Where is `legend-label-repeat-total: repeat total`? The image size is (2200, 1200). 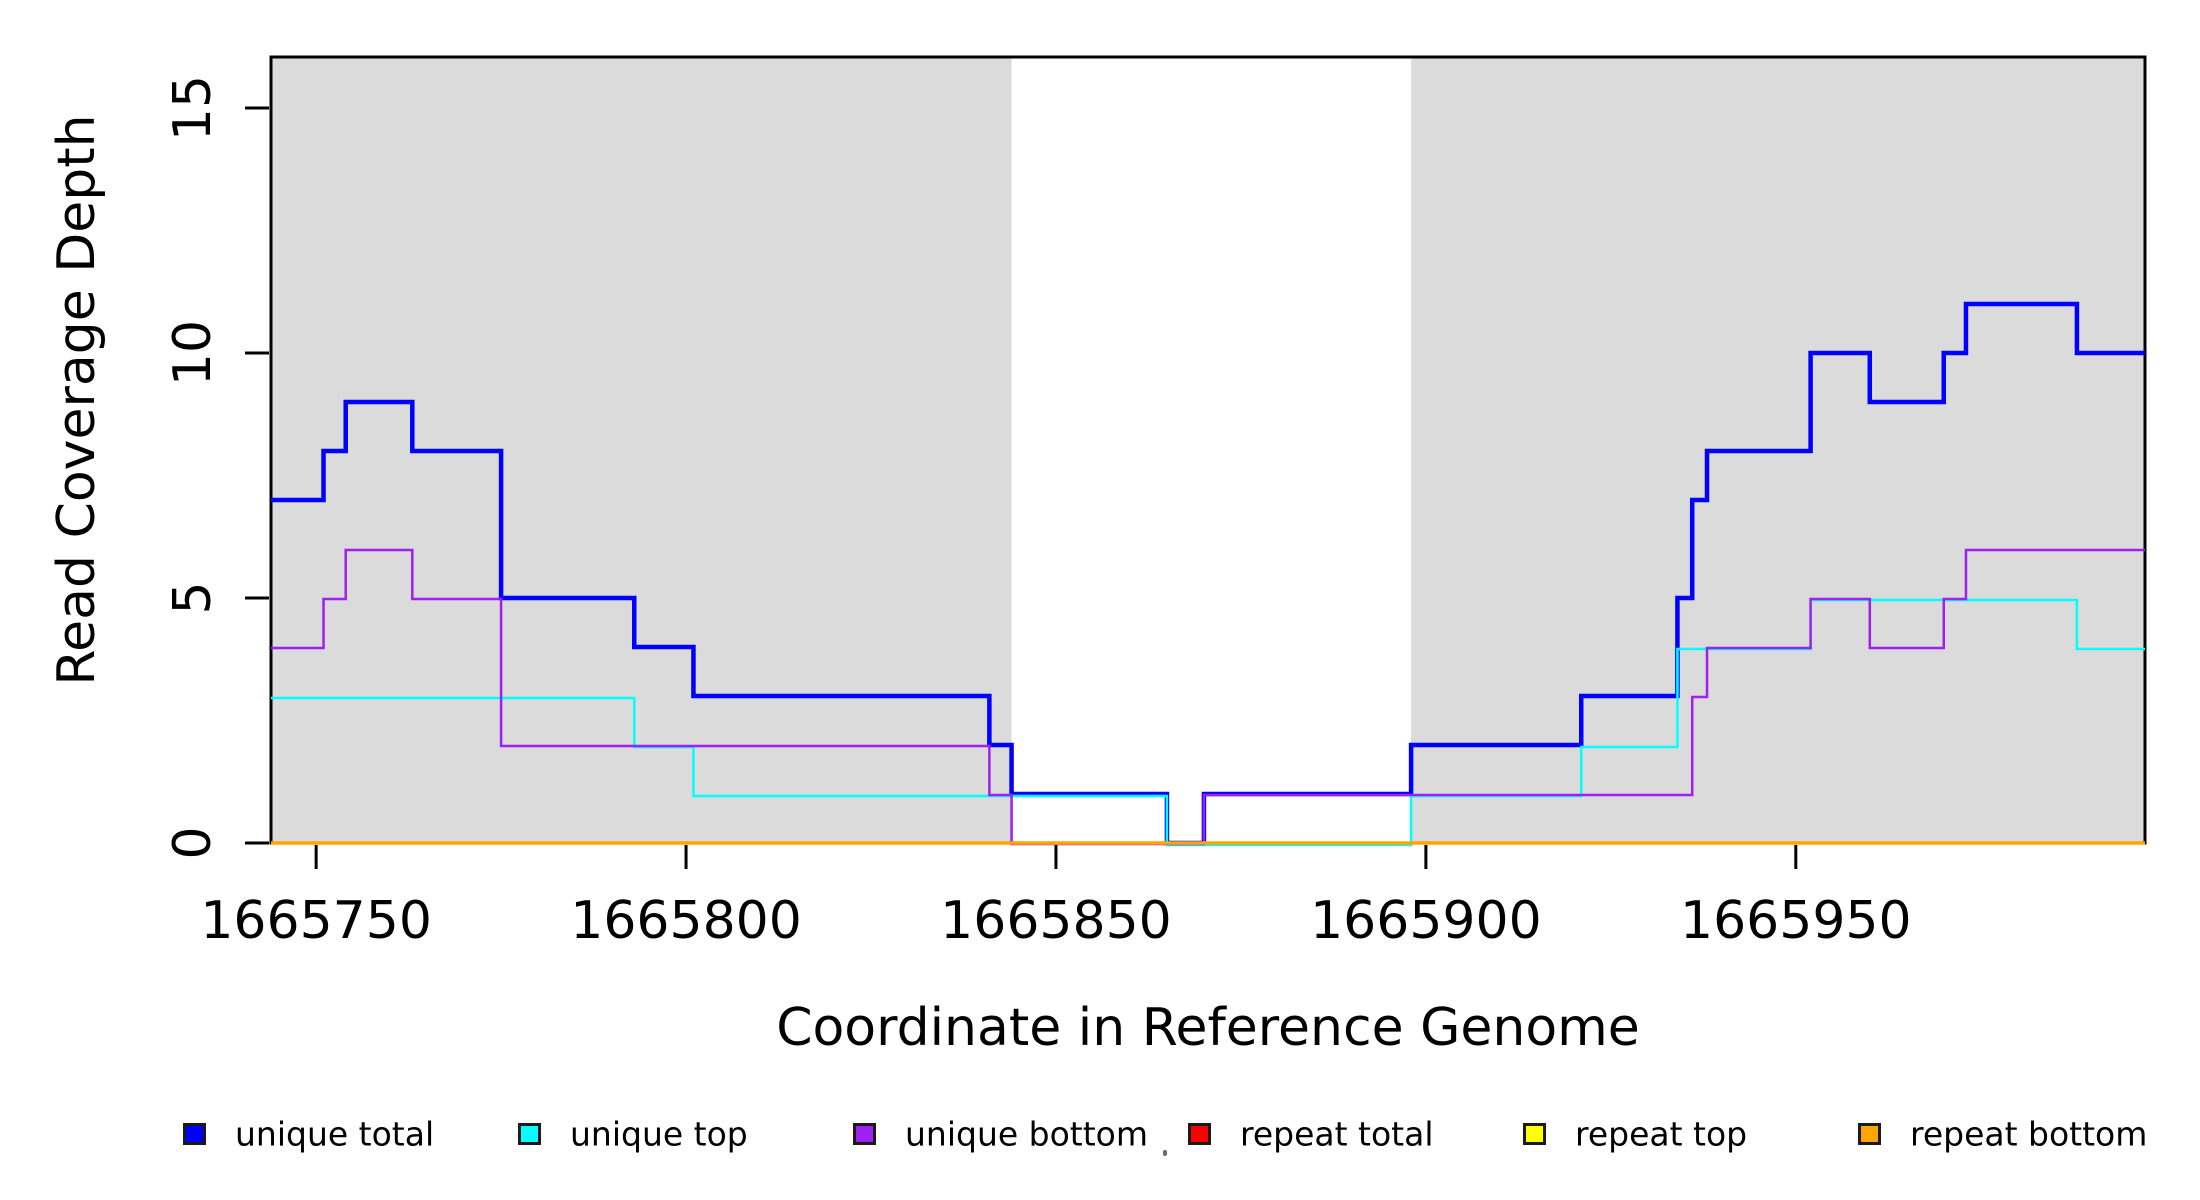 legend-label-repeat-total: repeat total is located at coordinates (1337, 1134).